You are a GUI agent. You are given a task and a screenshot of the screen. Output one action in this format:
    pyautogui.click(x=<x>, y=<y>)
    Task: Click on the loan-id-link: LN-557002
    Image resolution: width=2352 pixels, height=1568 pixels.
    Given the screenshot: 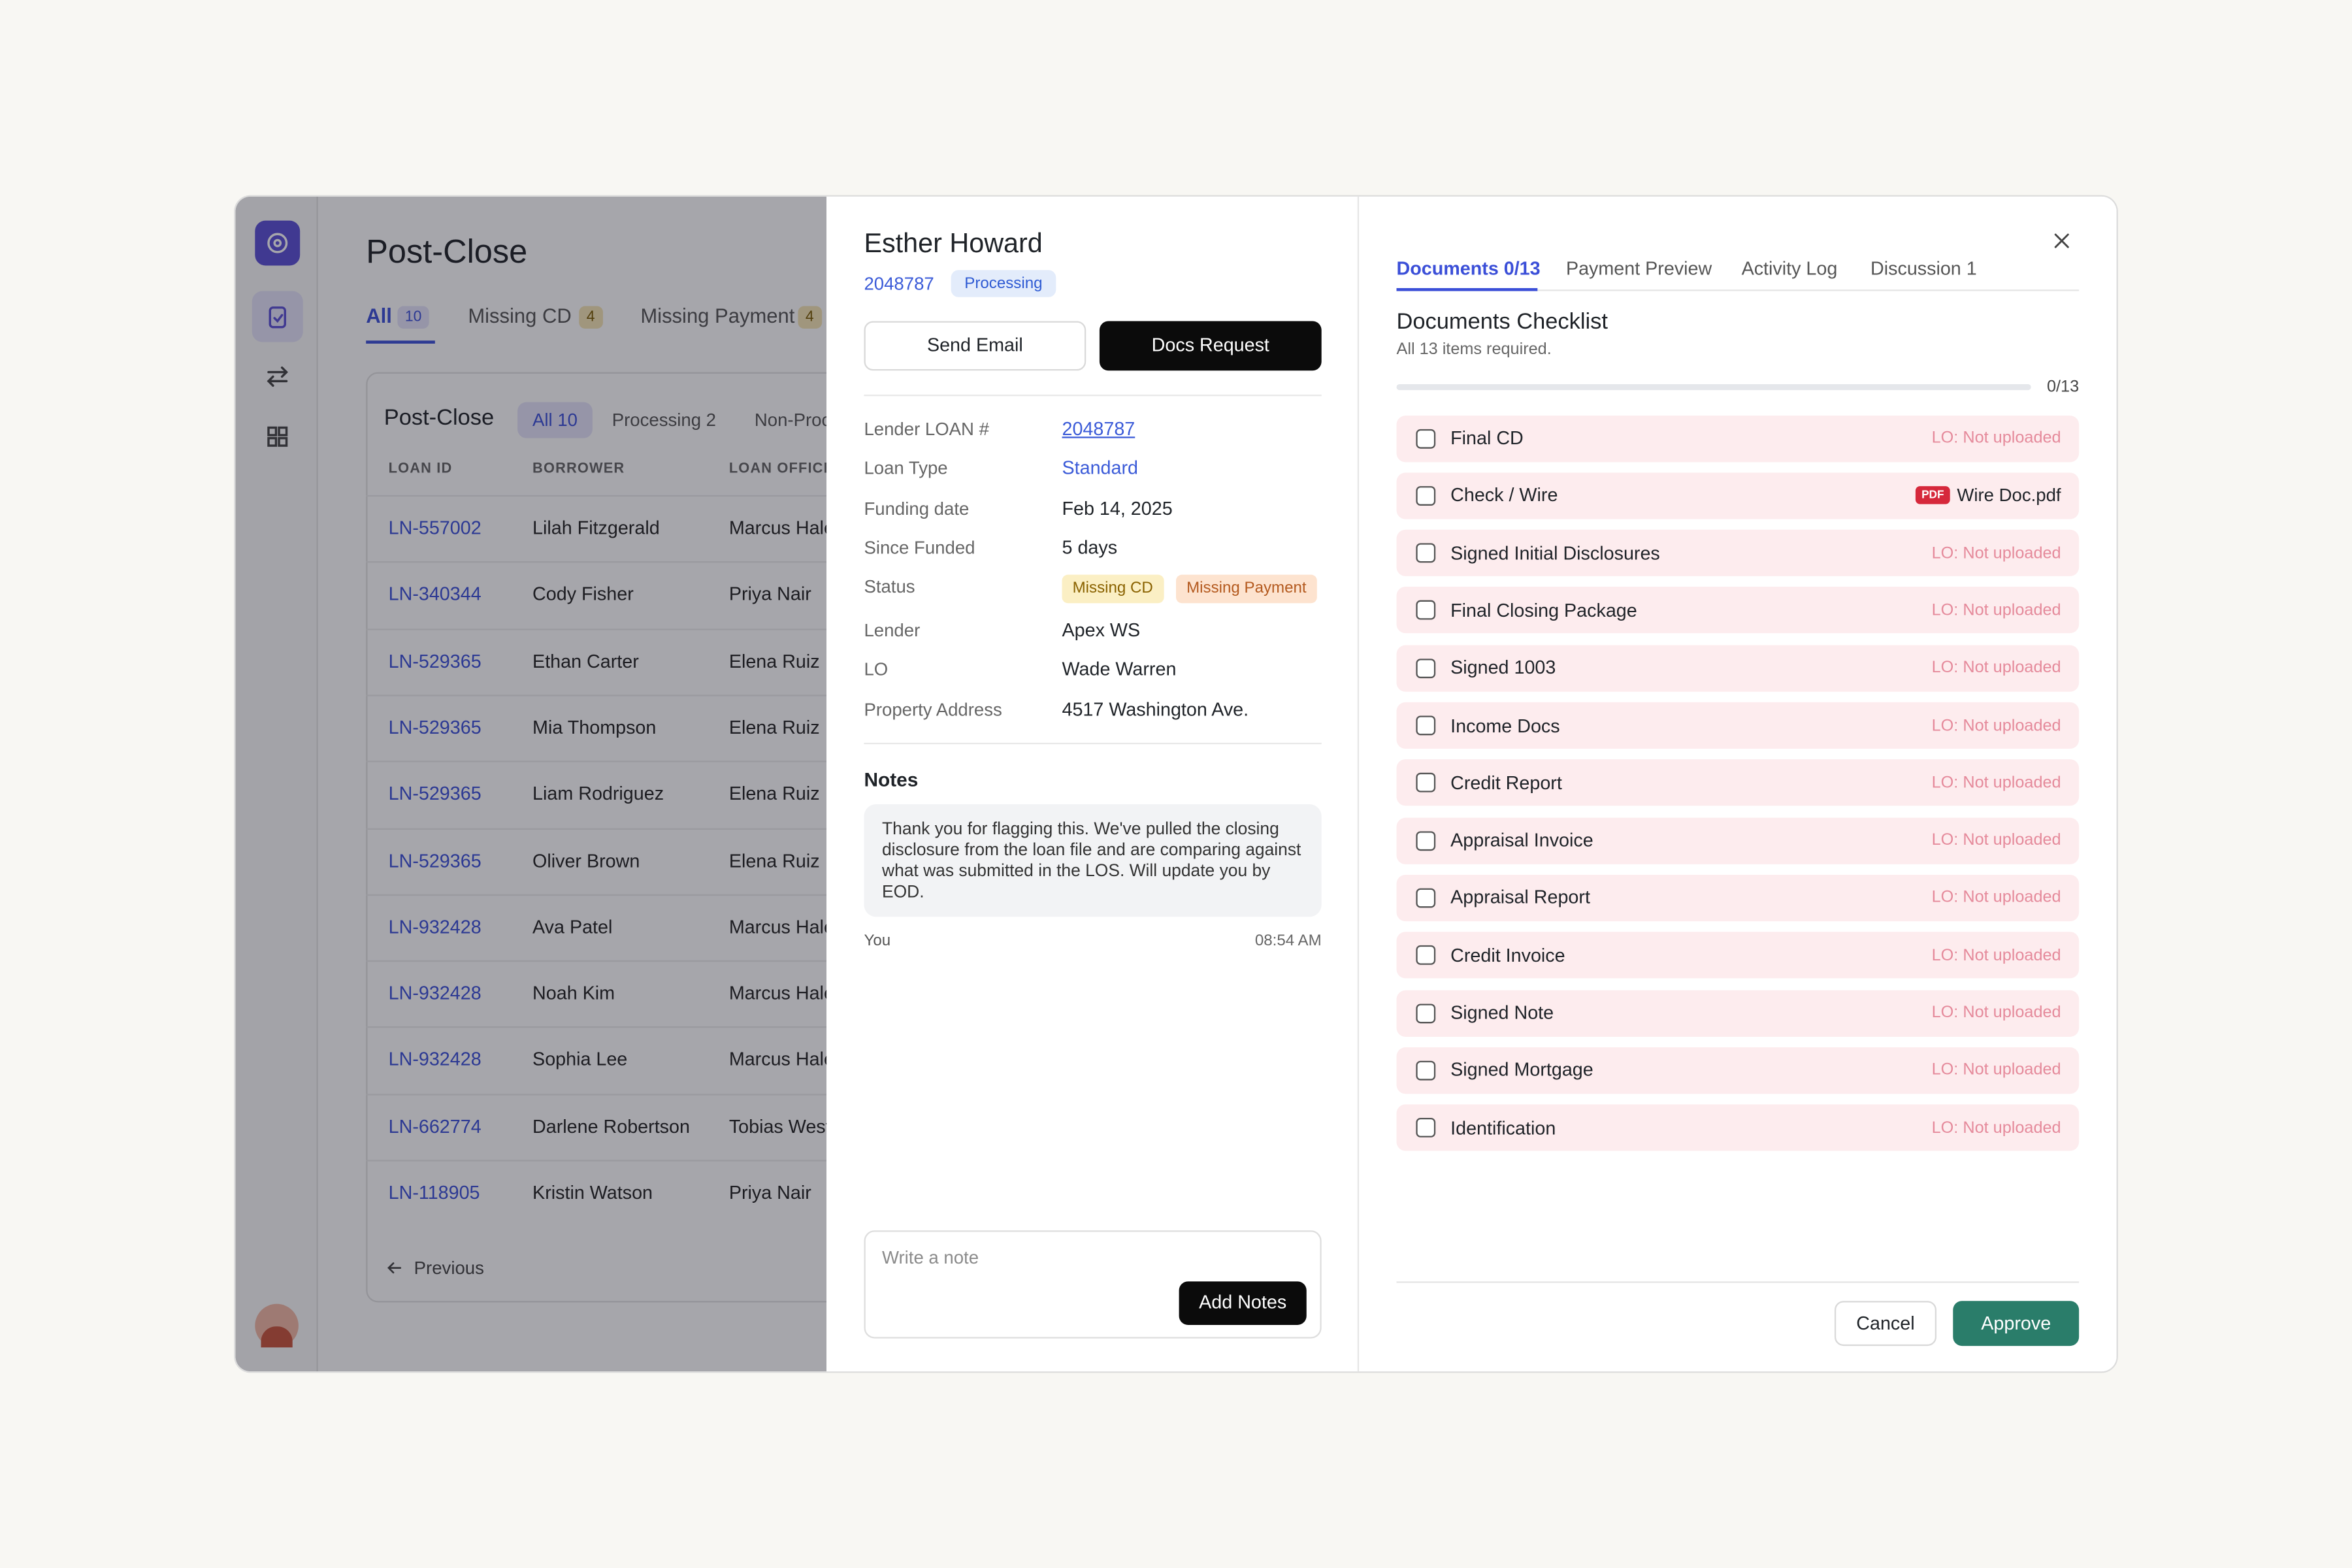 What is the action you would take?
    pyautogui.click(x=435, y=528)
    